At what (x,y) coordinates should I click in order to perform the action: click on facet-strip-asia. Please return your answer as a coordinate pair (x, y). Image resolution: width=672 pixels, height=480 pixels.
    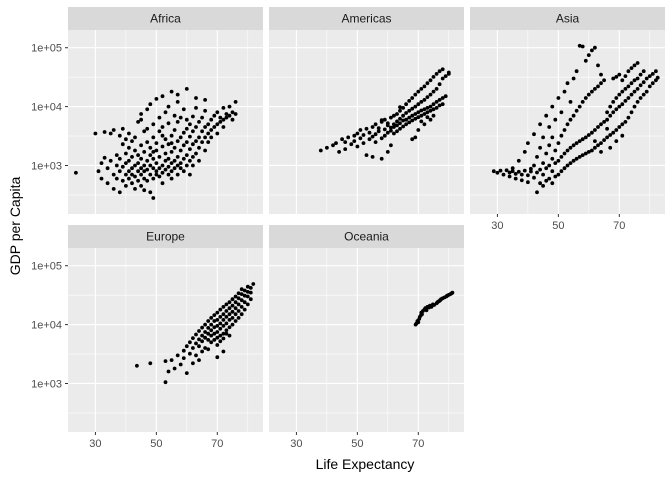
    Looking at the image, I should click on (567, 18).